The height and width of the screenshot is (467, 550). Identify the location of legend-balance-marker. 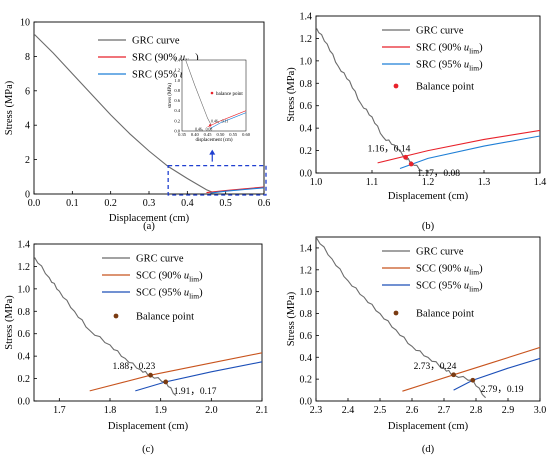
(396, 86).